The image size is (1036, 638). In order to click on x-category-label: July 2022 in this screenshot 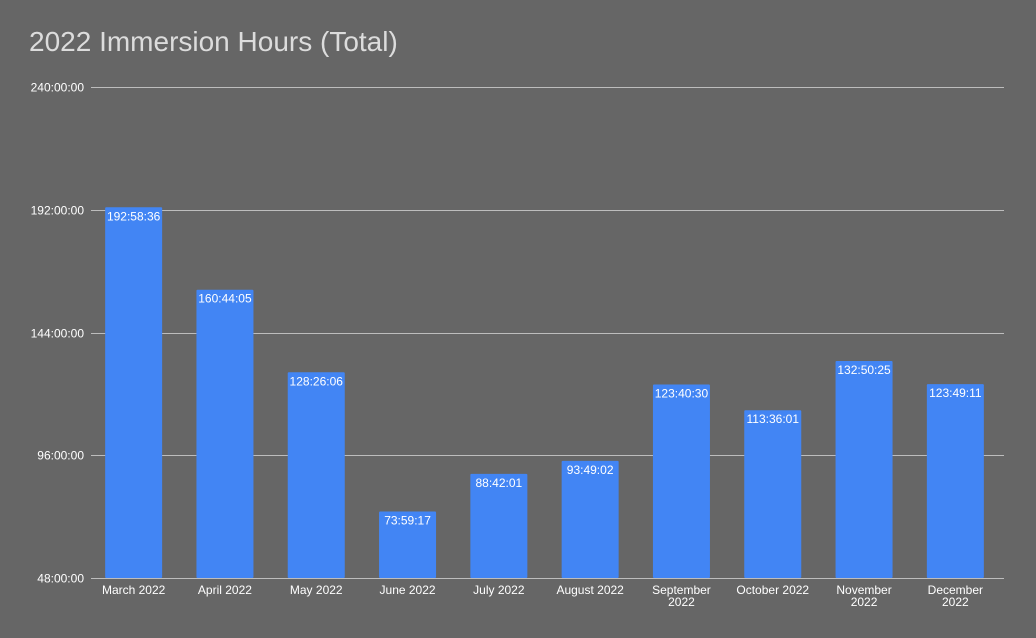, I will do `click(499, 590)`.